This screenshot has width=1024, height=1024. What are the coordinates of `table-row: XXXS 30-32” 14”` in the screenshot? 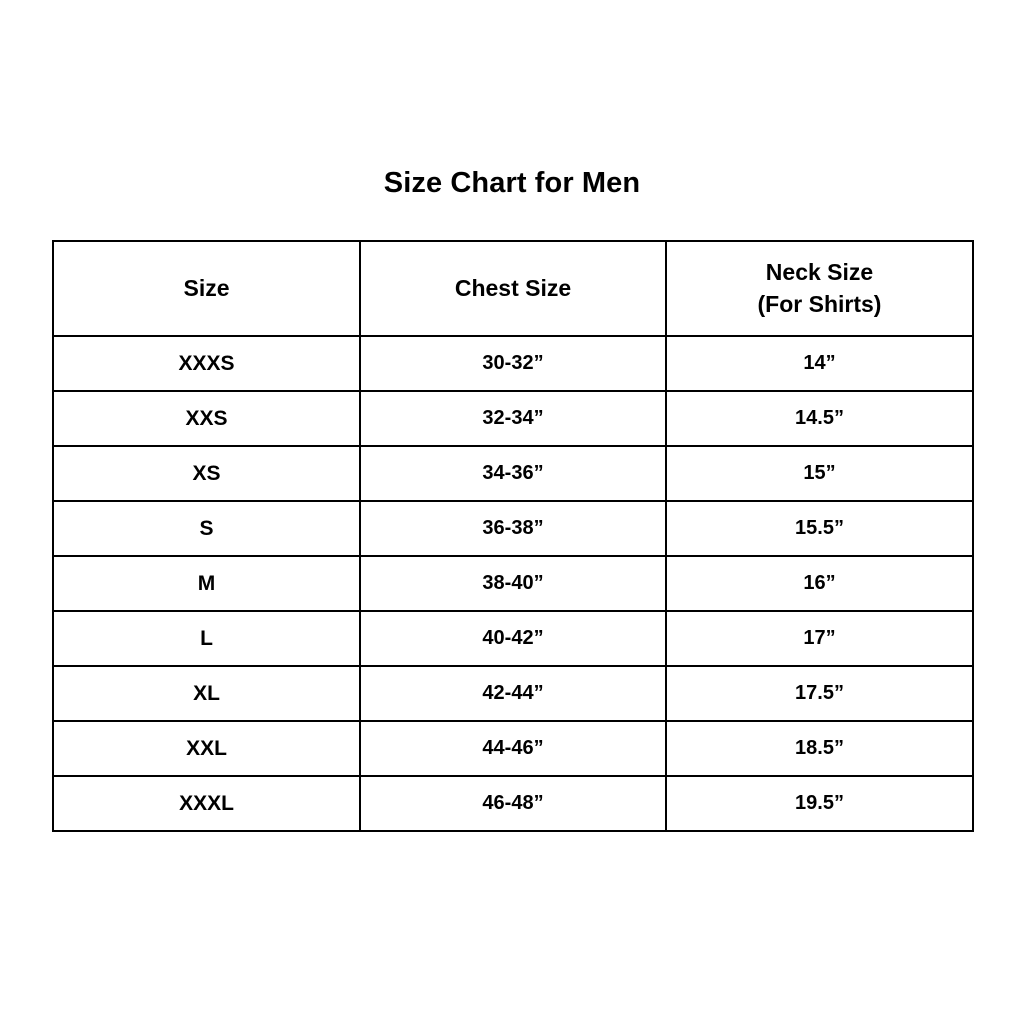 It's located at (513, 363).